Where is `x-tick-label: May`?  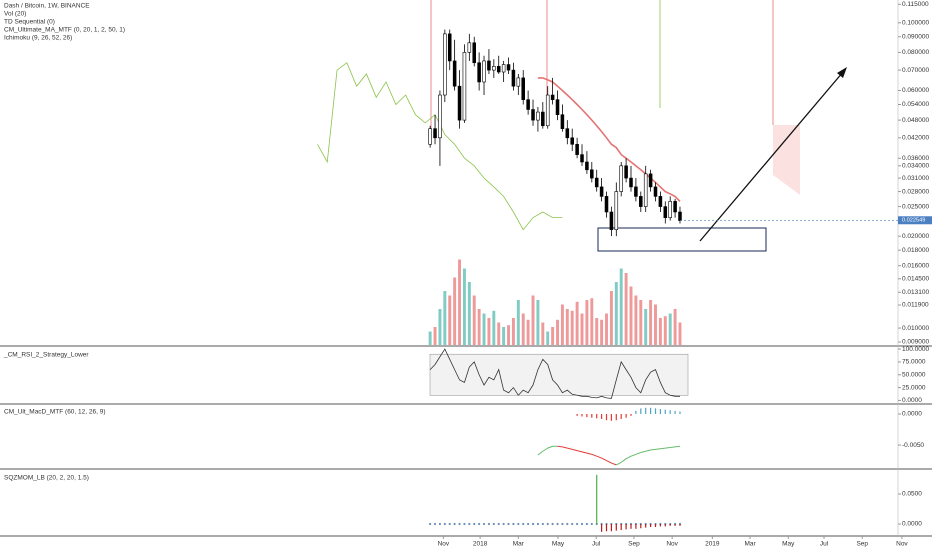 x-tick-label: May is located at coordinates (558, 544).